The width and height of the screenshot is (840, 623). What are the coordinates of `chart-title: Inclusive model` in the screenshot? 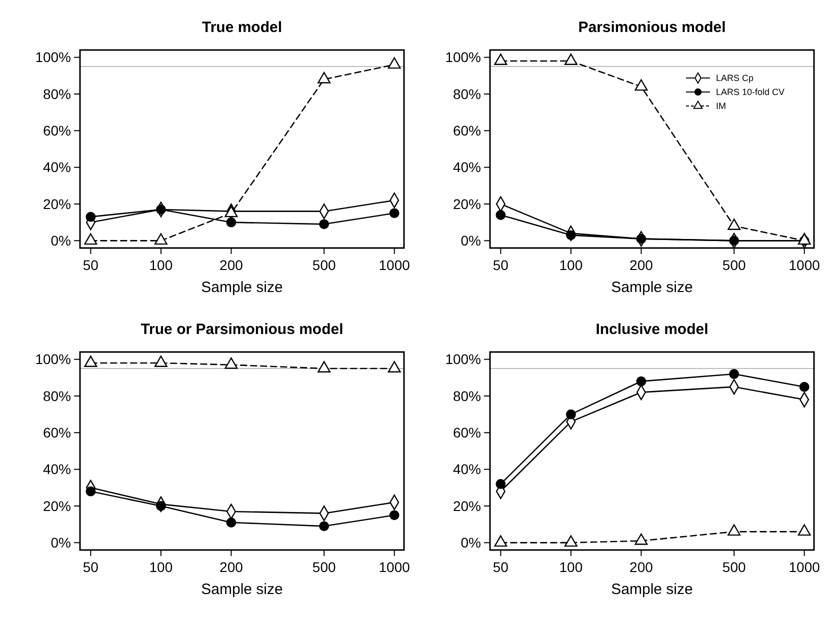 It's located at (652, 329).